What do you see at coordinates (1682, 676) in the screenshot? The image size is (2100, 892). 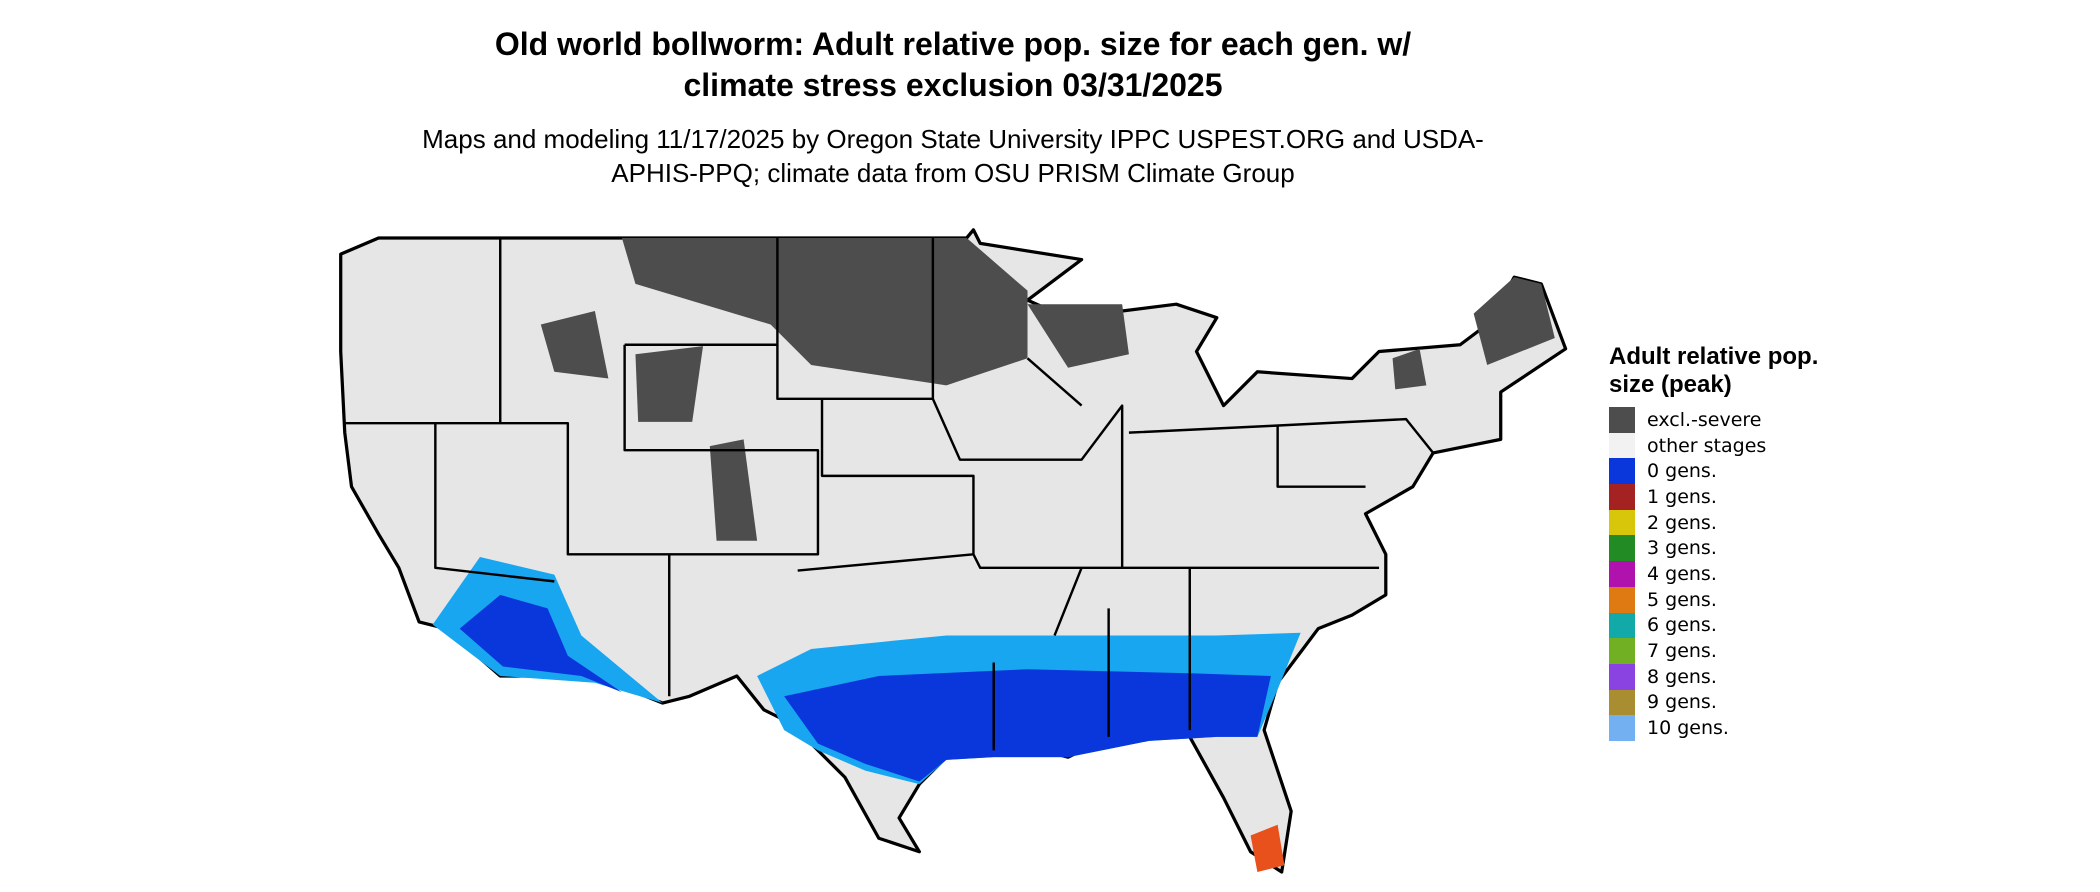 I see `legend-label: 8 gens.` at bounding box center [1682, 676].